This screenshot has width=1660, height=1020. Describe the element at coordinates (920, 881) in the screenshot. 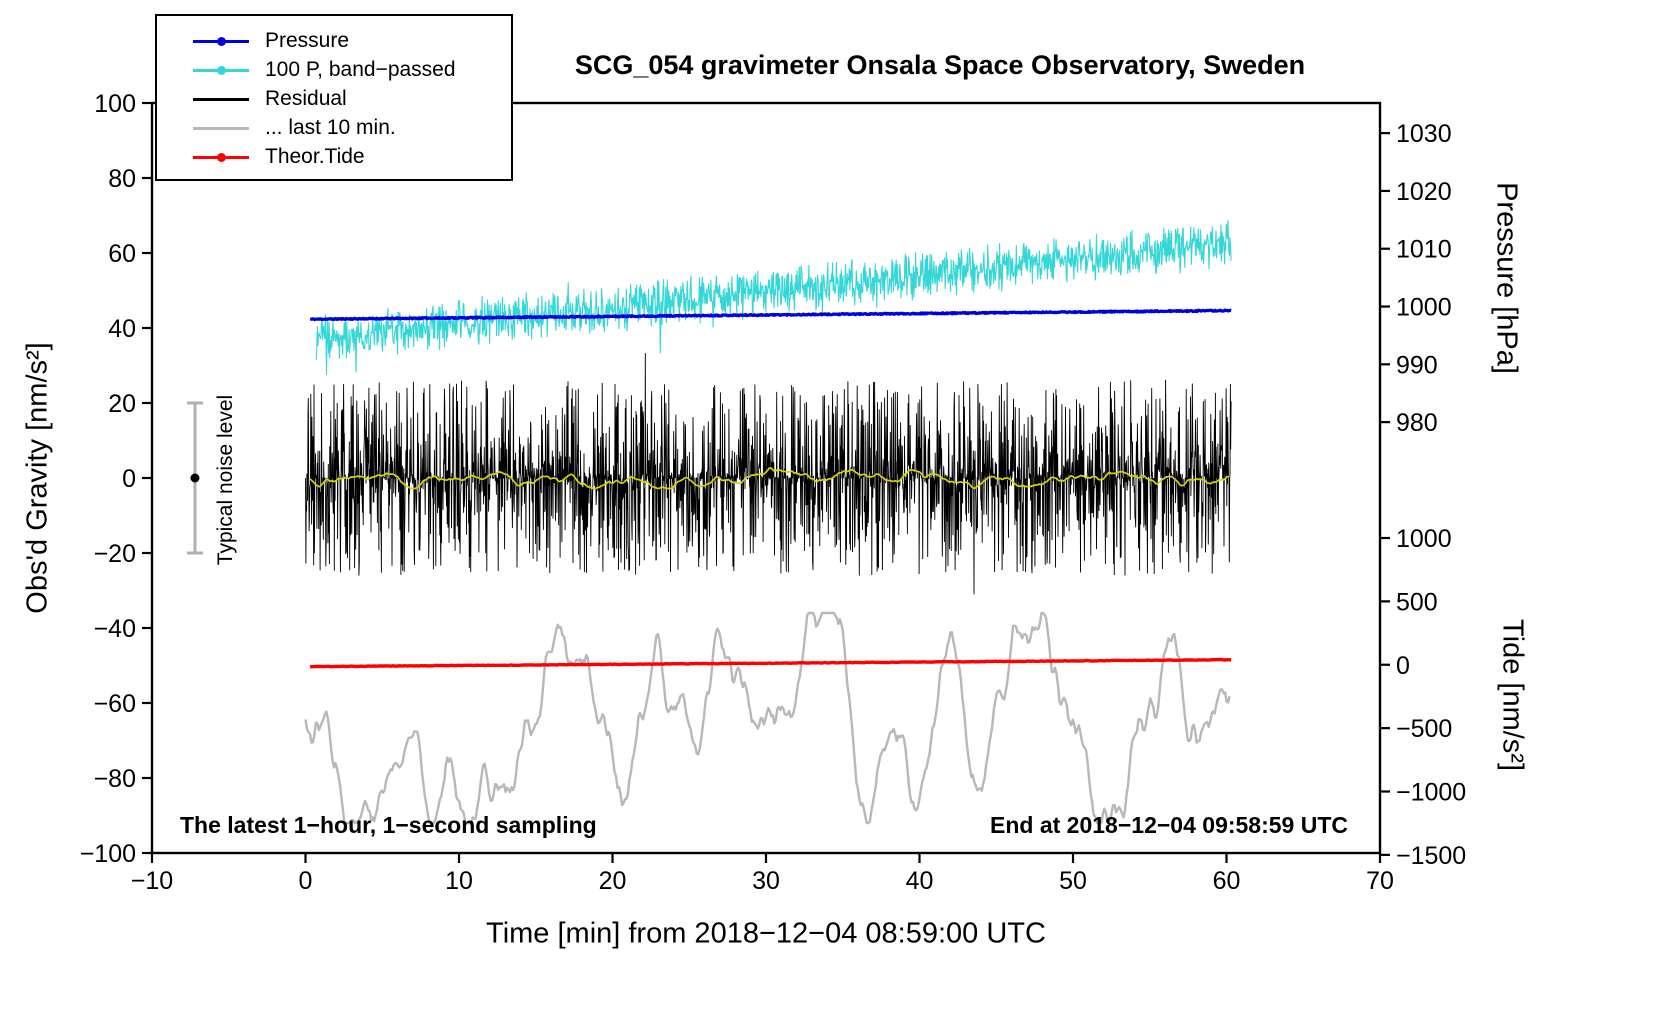

I see `x-tick-label: 40` at that location.